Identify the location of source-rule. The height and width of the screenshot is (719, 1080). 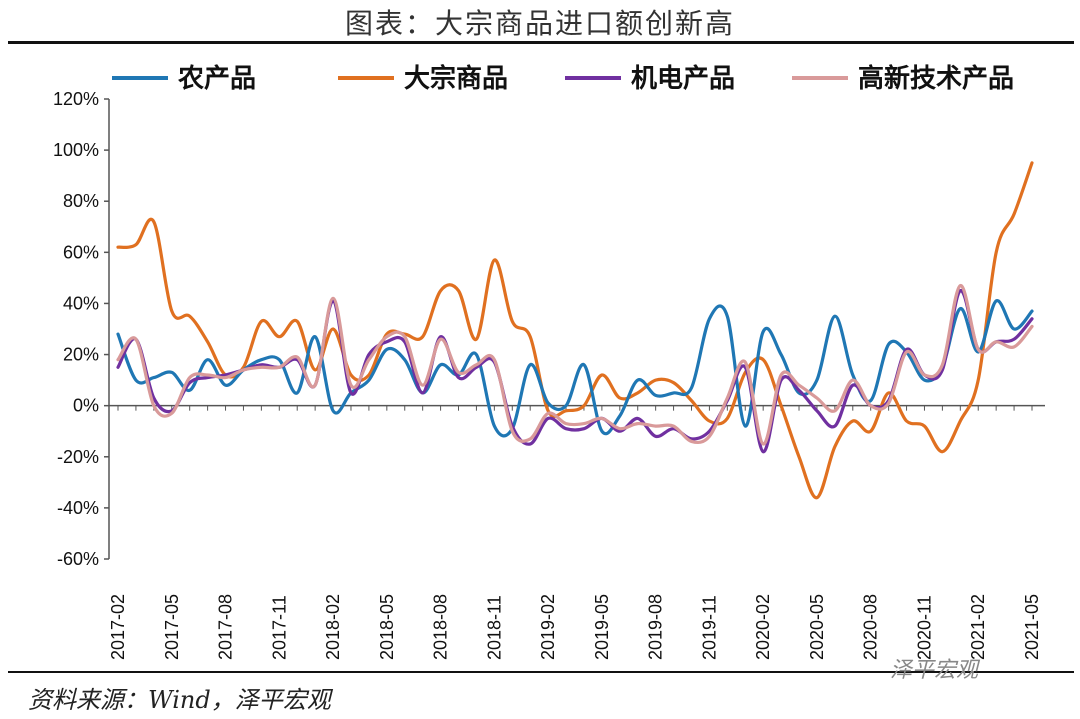
(541, 672).